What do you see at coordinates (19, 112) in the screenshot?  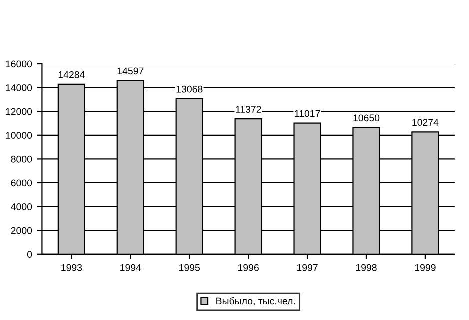 I see `y-tick-label: 12000` at bounding box center [19, 112].